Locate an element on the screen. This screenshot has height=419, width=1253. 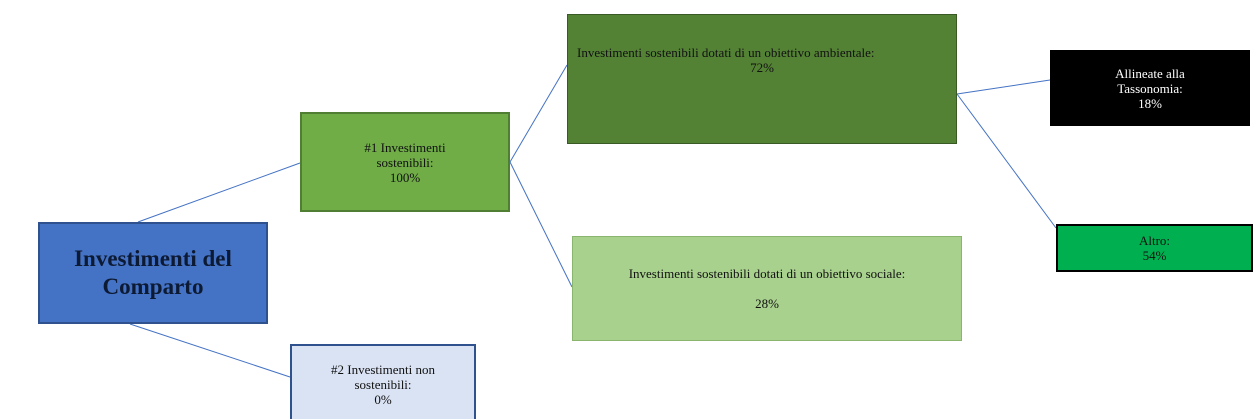
node-label: Altro: is located at coordinates (1154, 240).